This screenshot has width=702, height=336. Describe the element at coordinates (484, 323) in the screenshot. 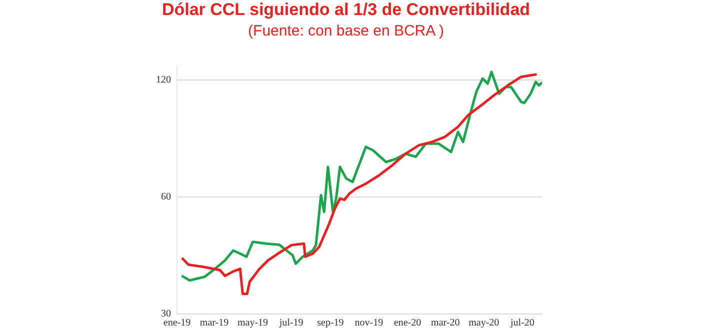

I see `x-tick-label: may-20` at that location.